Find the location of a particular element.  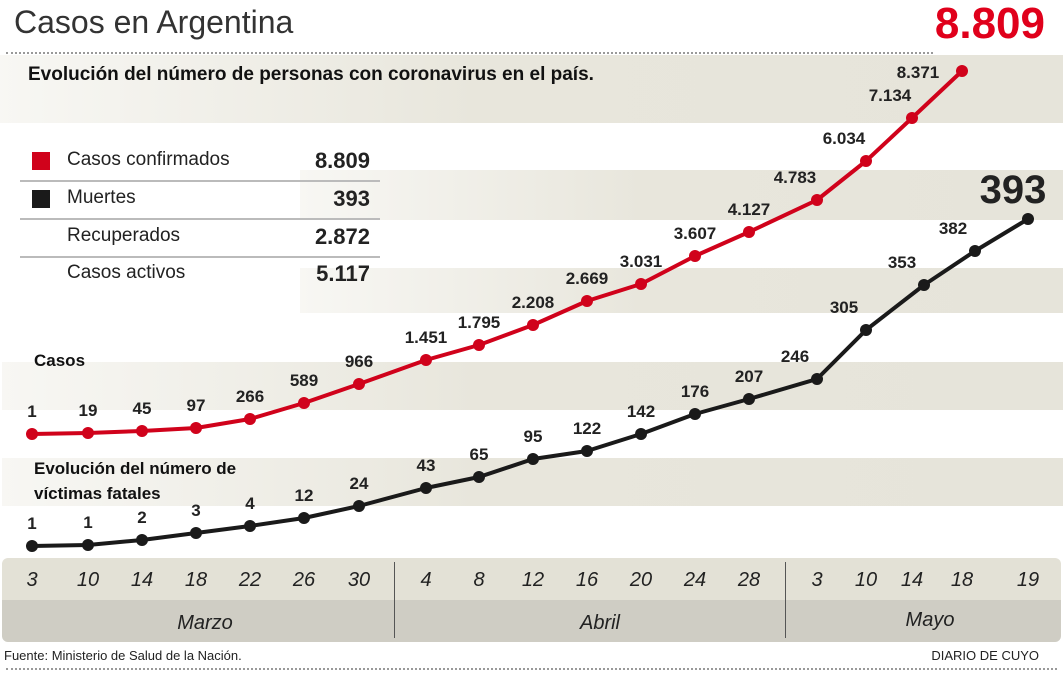

legend-item-activos: Casos activos 5.117 is located at coordinates (200, 274).